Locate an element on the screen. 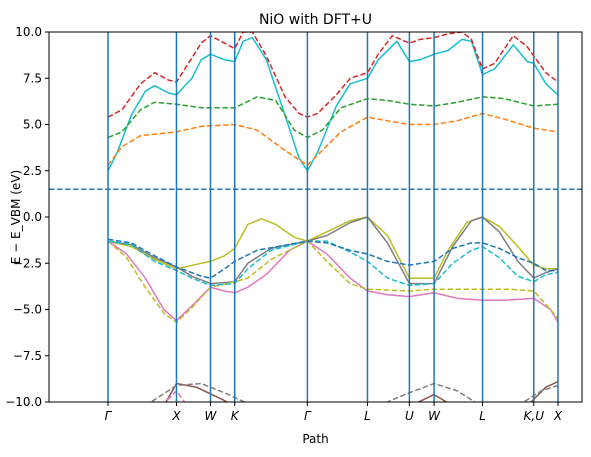  y-tick-label: 10.0 is located at coordinates (28, 32).